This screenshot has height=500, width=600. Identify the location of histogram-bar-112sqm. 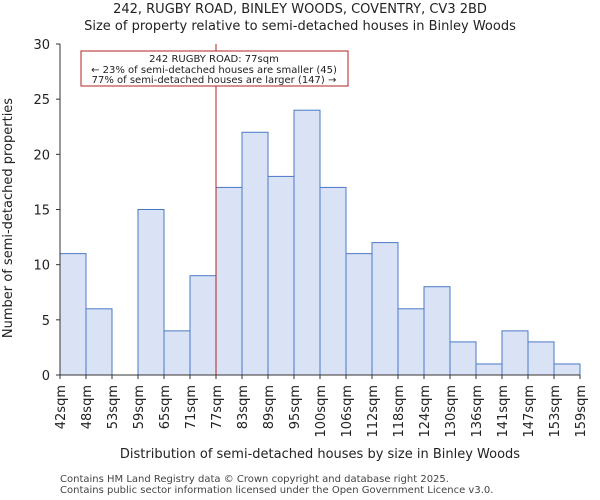
(385, 309).